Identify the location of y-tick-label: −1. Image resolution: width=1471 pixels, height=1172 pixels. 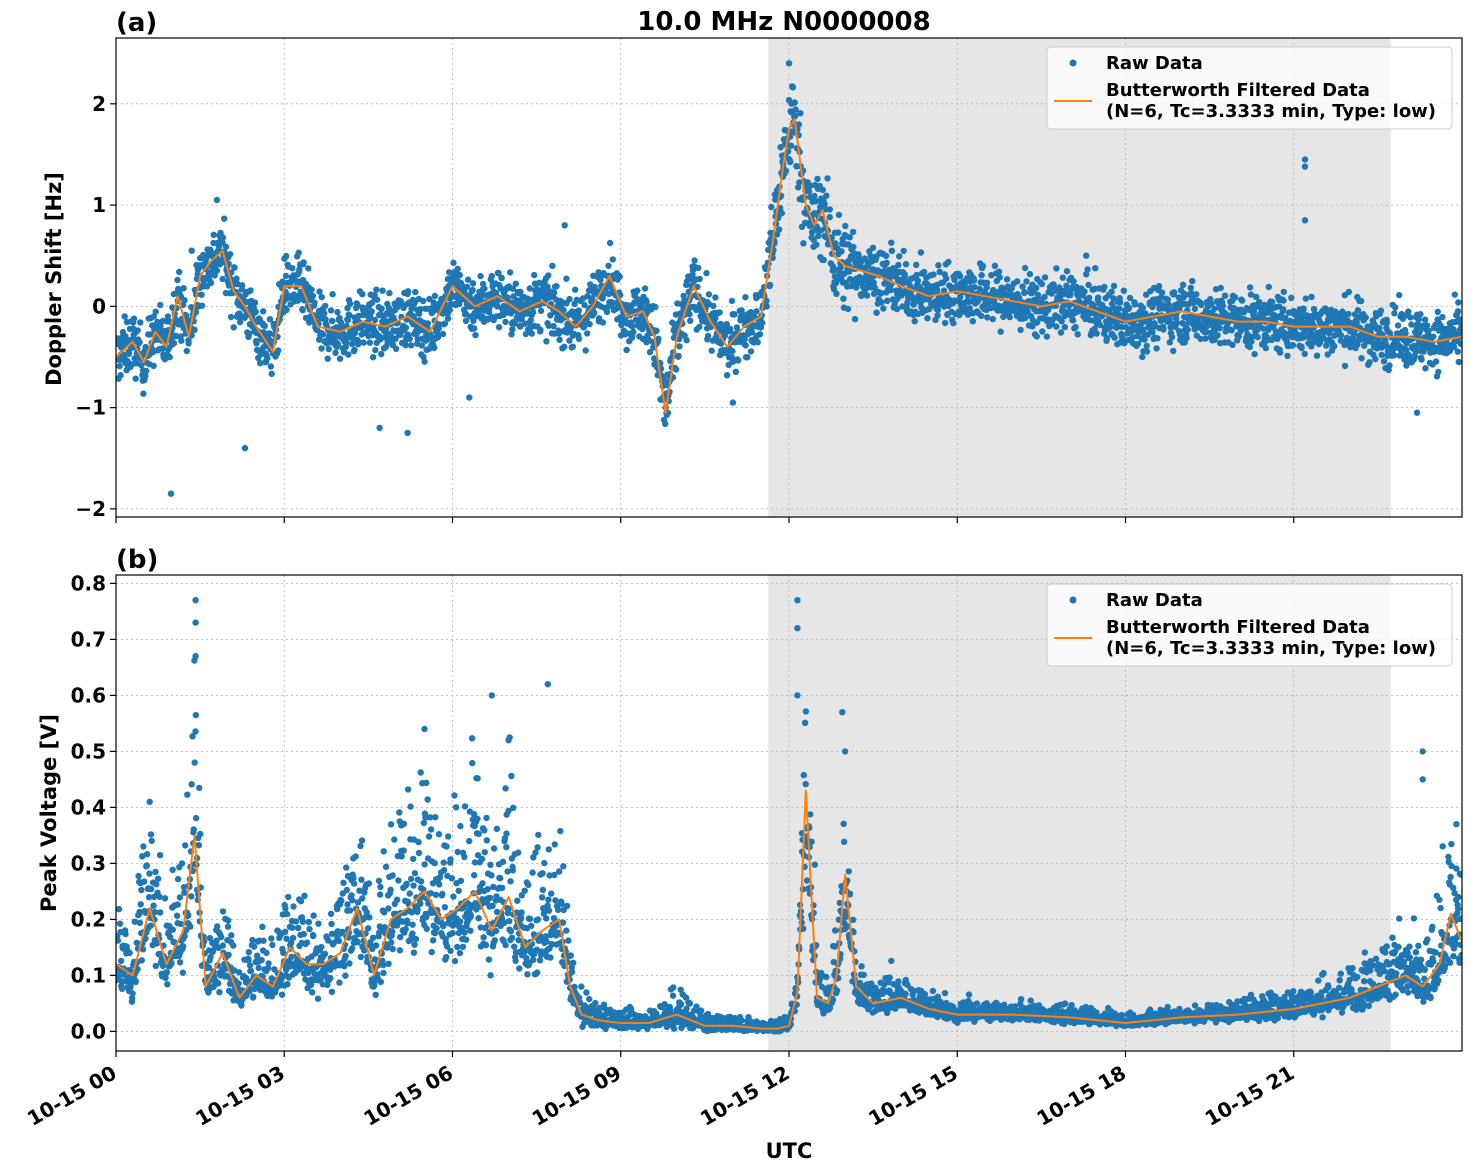
(90, 408).